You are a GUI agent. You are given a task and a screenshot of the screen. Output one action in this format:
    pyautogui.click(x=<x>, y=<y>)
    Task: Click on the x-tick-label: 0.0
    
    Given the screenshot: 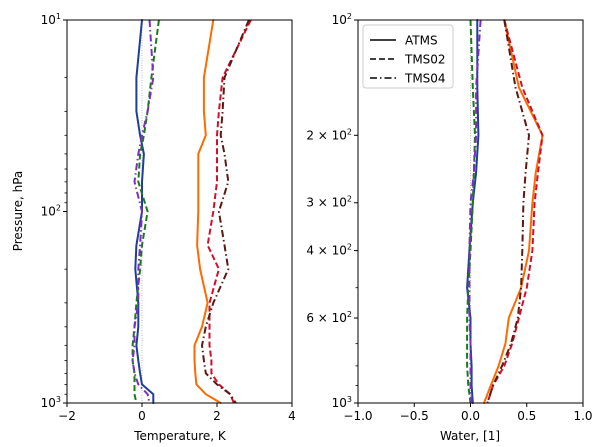 What is the action you would take?
    pyautogui.click(x=470, y=416)
    